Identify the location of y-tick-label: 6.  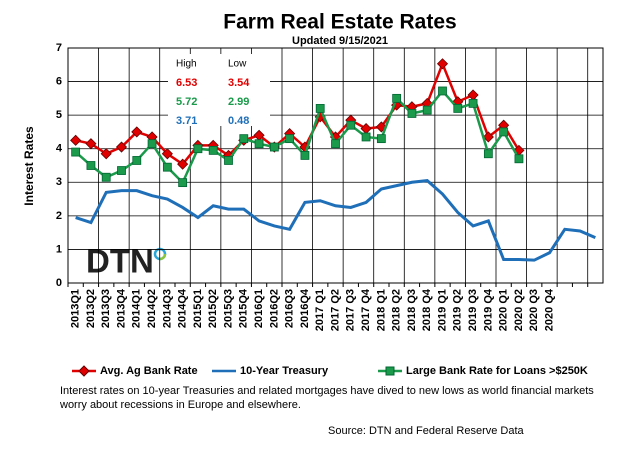
(59, 81).